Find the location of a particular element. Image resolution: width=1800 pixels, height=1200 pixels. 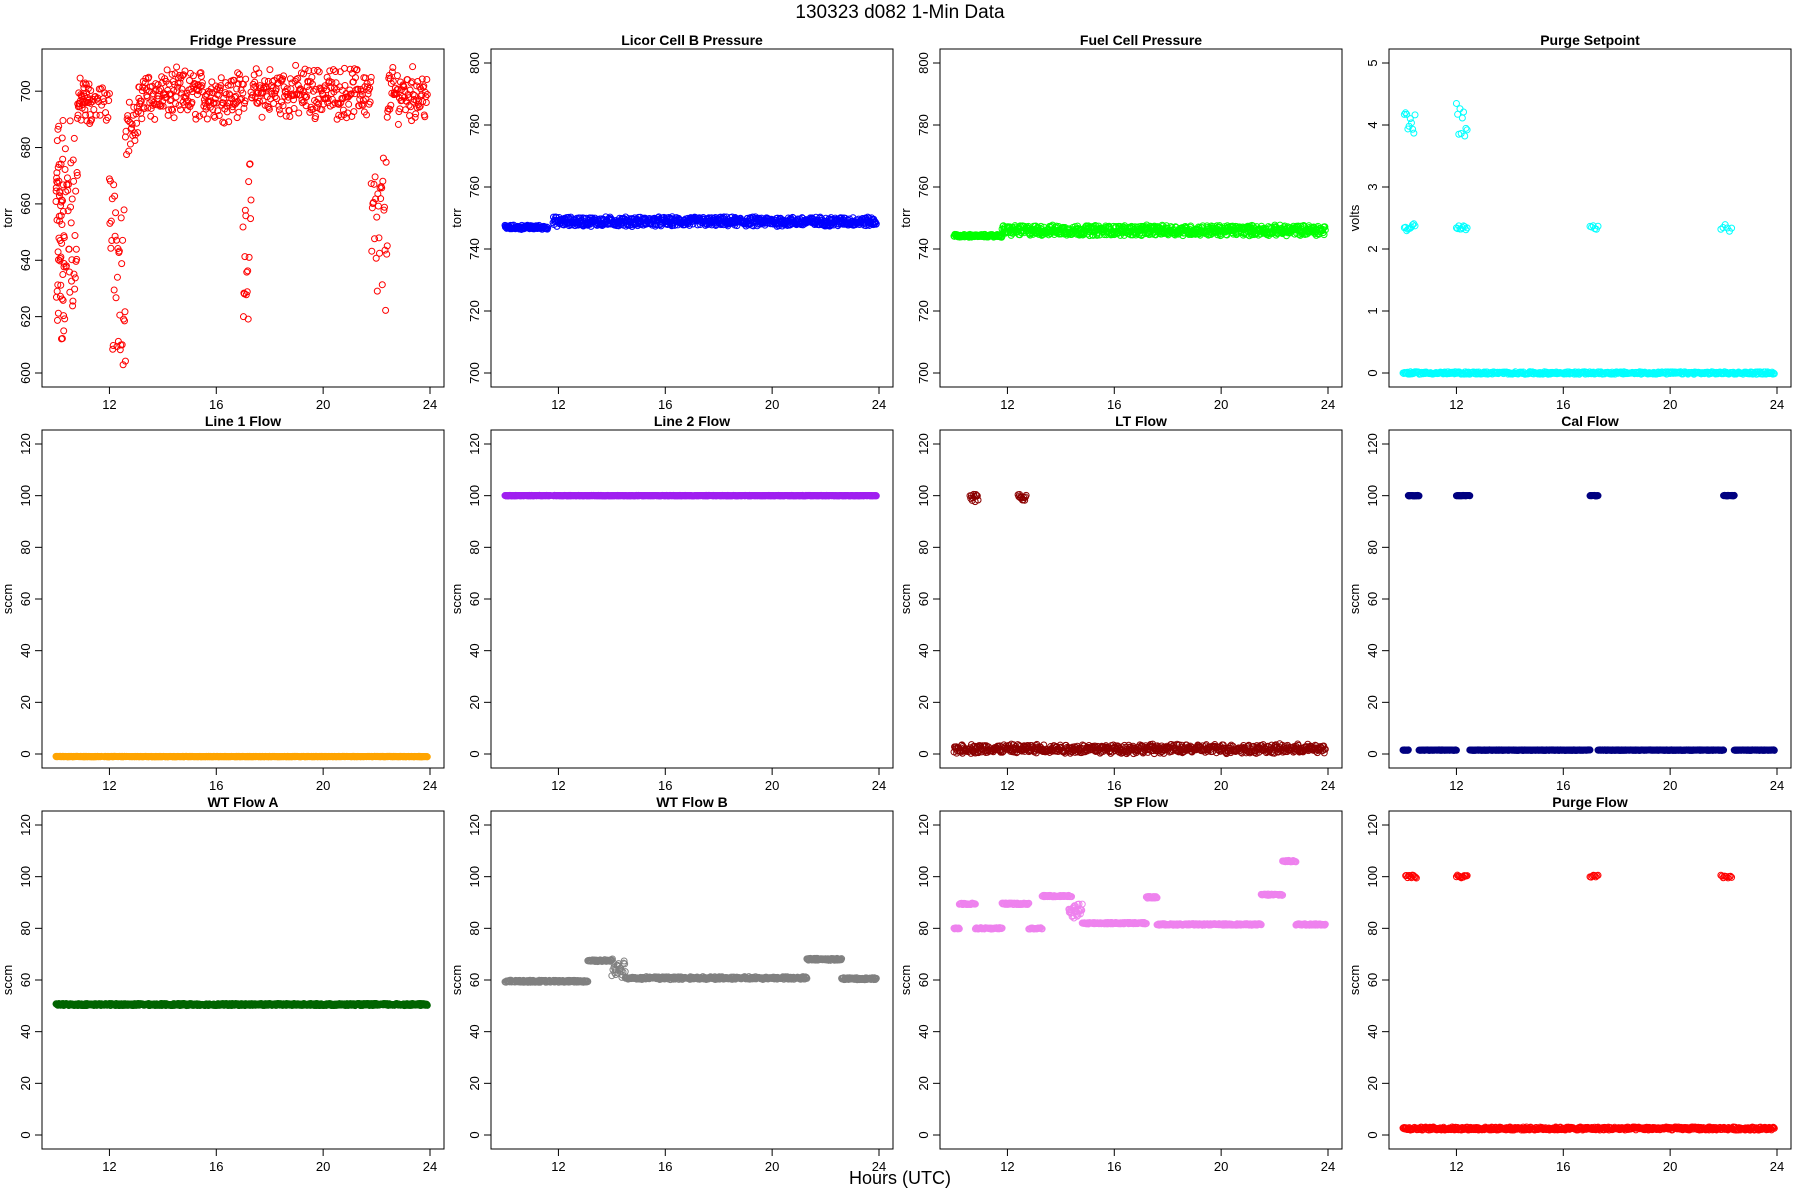

y-tick-label: 2 is located at coordinates (1372, 248).